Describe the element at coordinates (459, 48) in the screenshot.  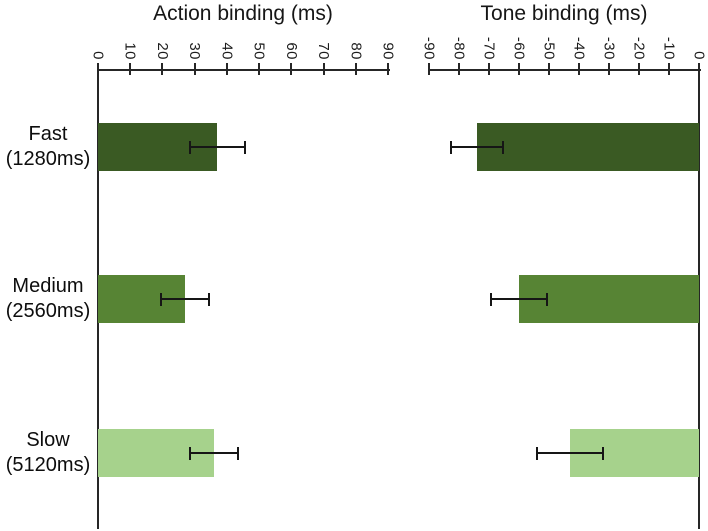
I see `tone-tick-label: -80` at that location.